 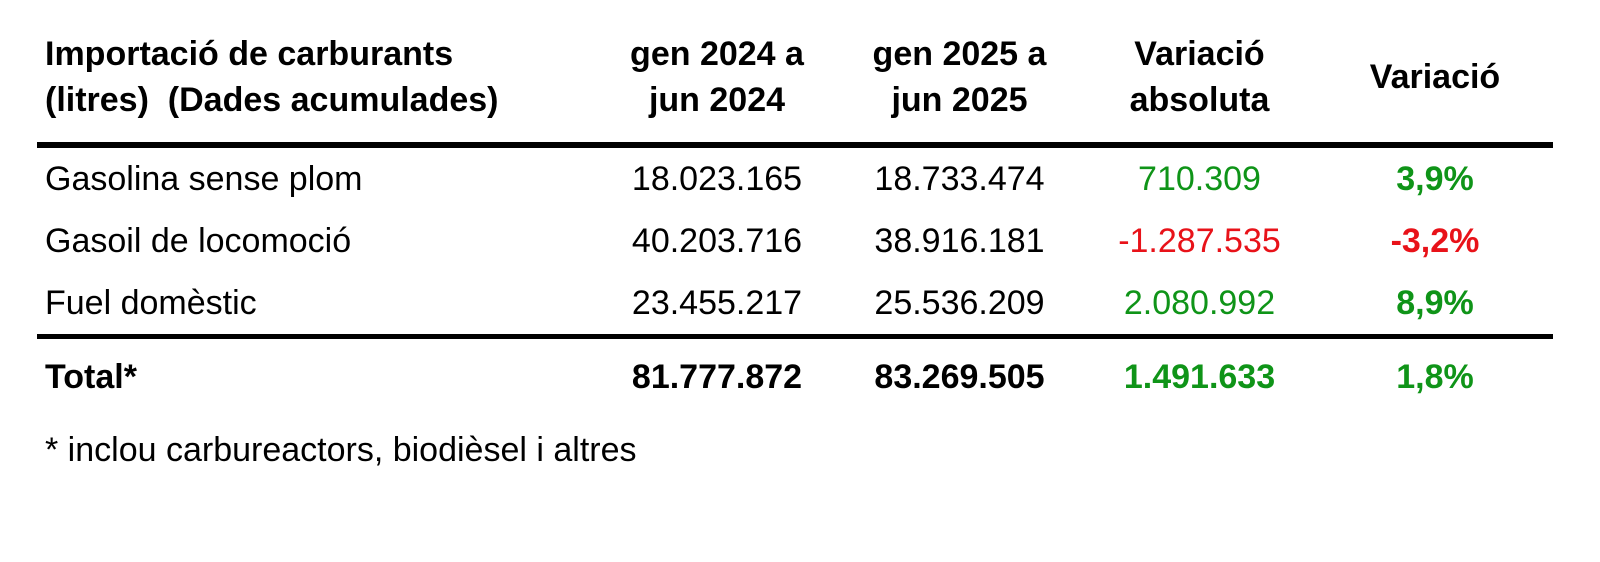 What do you see at coordinates (1199, 302) in the screenshot?
I see `cell-variation-absolute: 2.080.992` at bounding box center [1199, 302].